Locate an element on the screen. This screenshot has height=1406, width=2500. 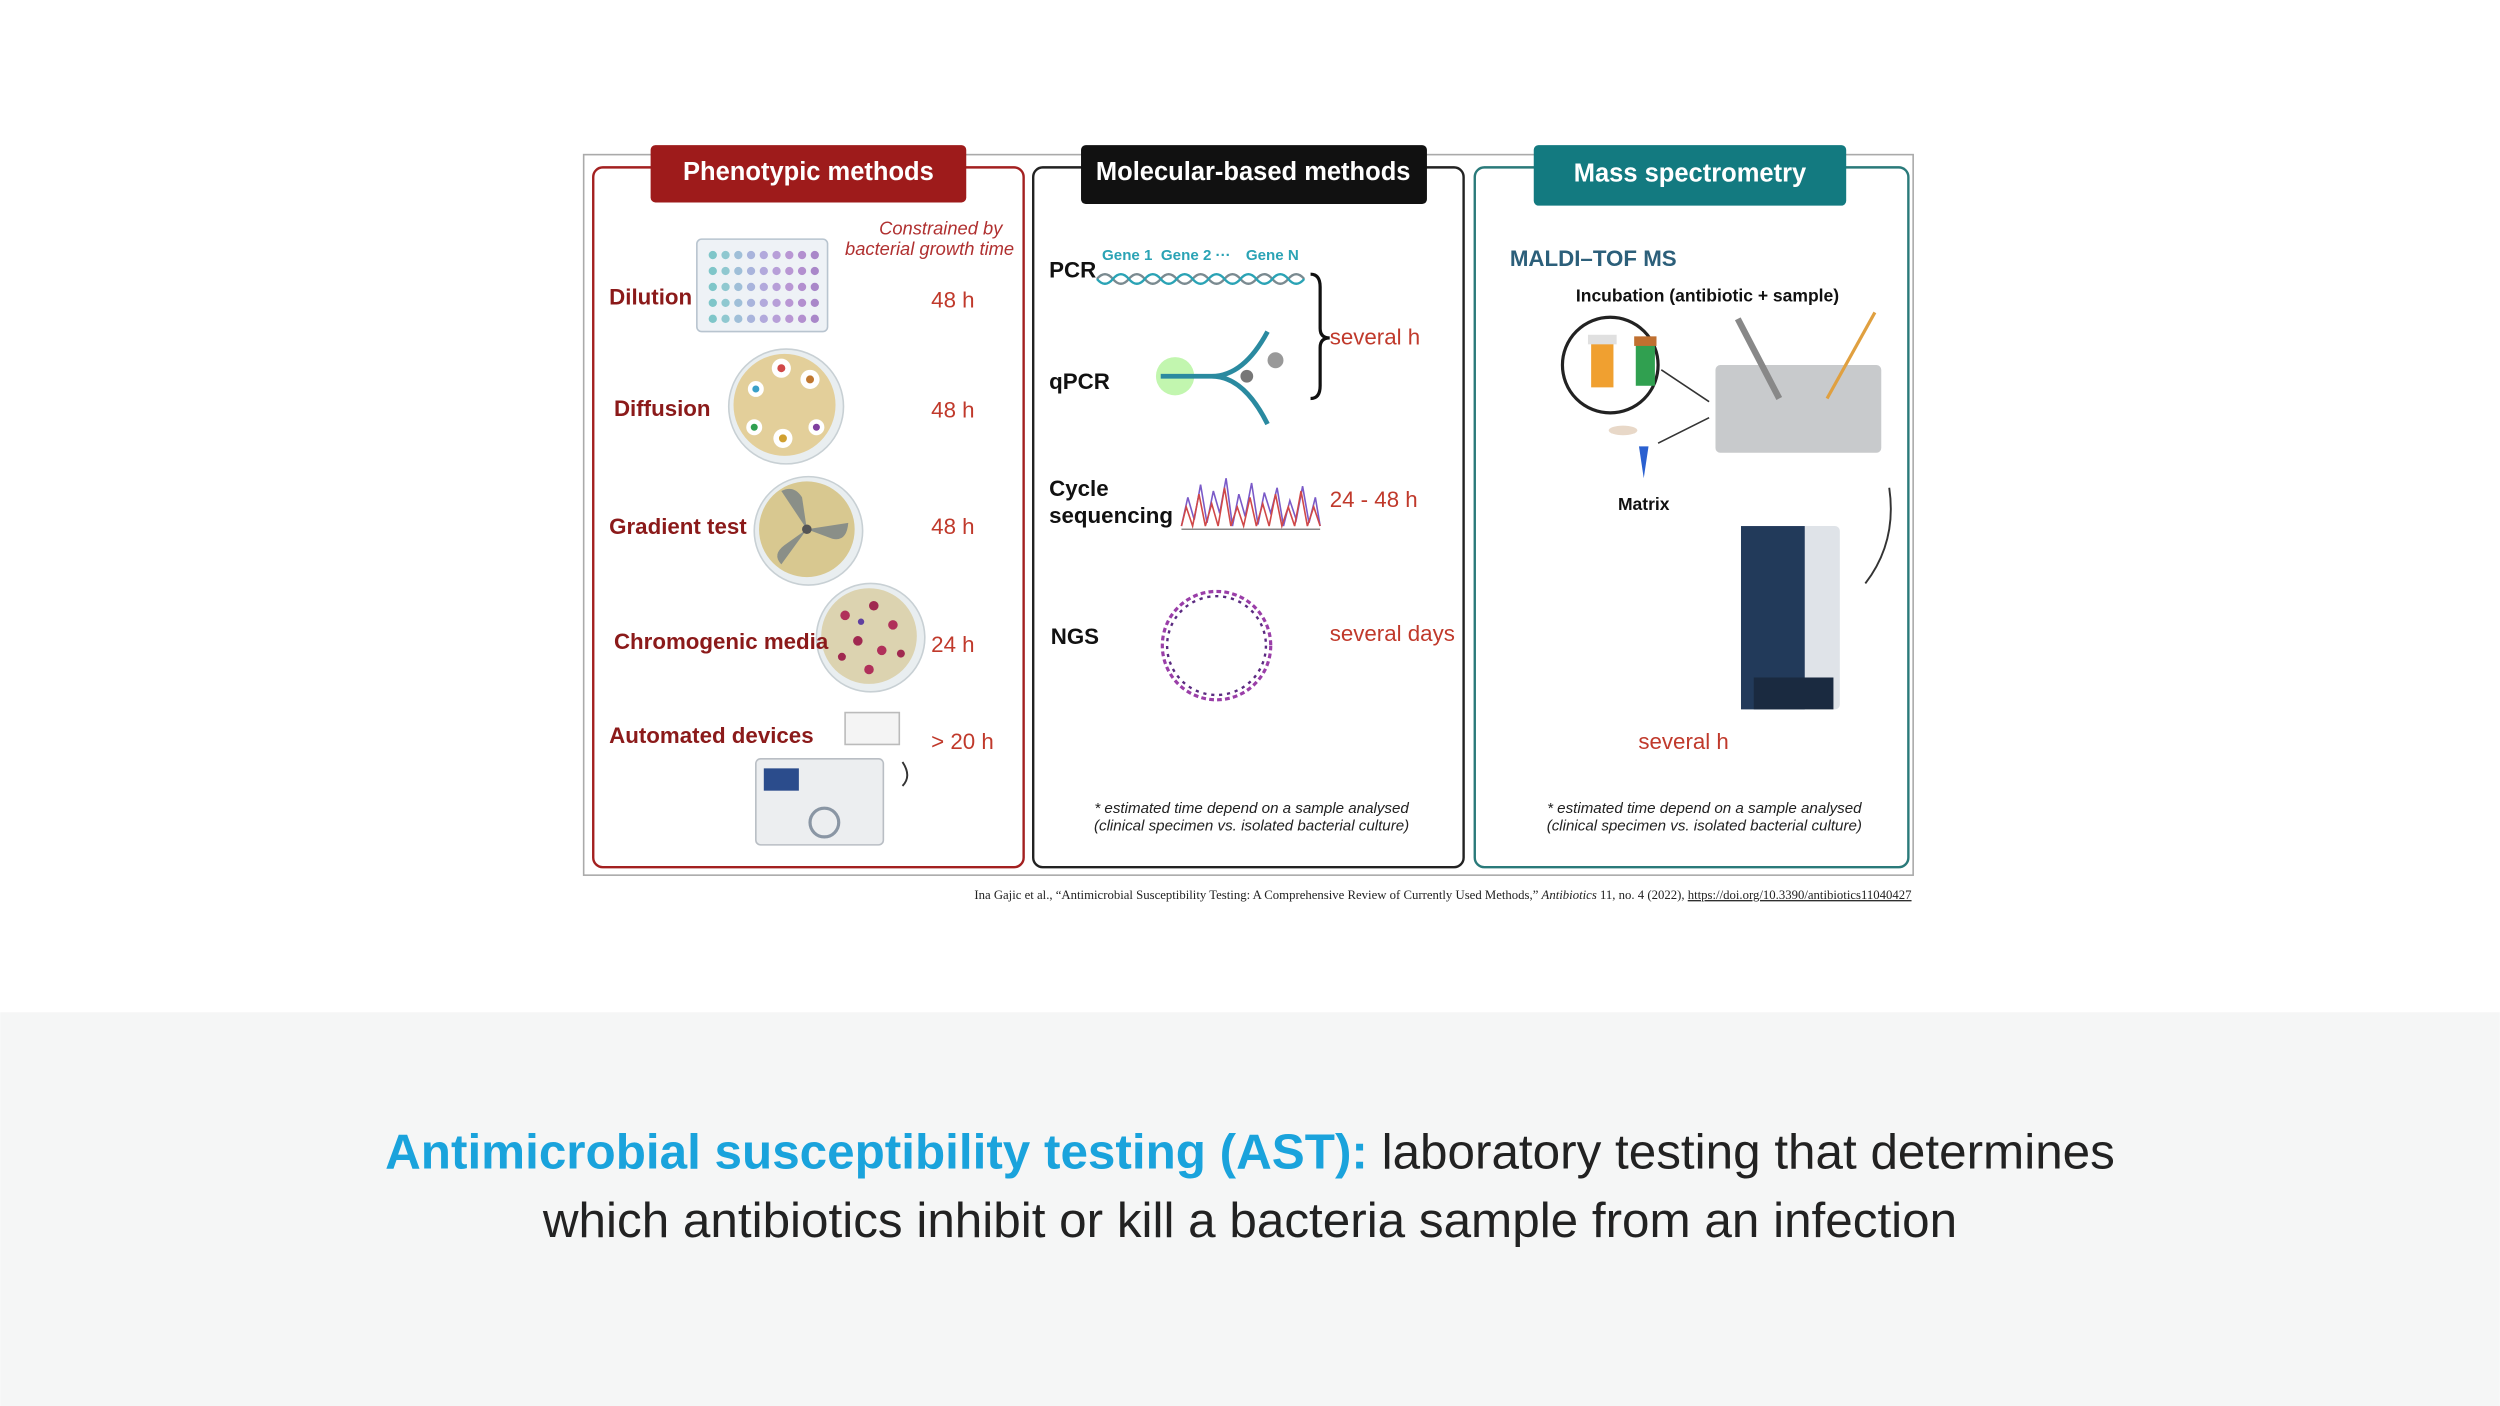
gene-label: Gene 1 is located at coordinates (1127, 255).